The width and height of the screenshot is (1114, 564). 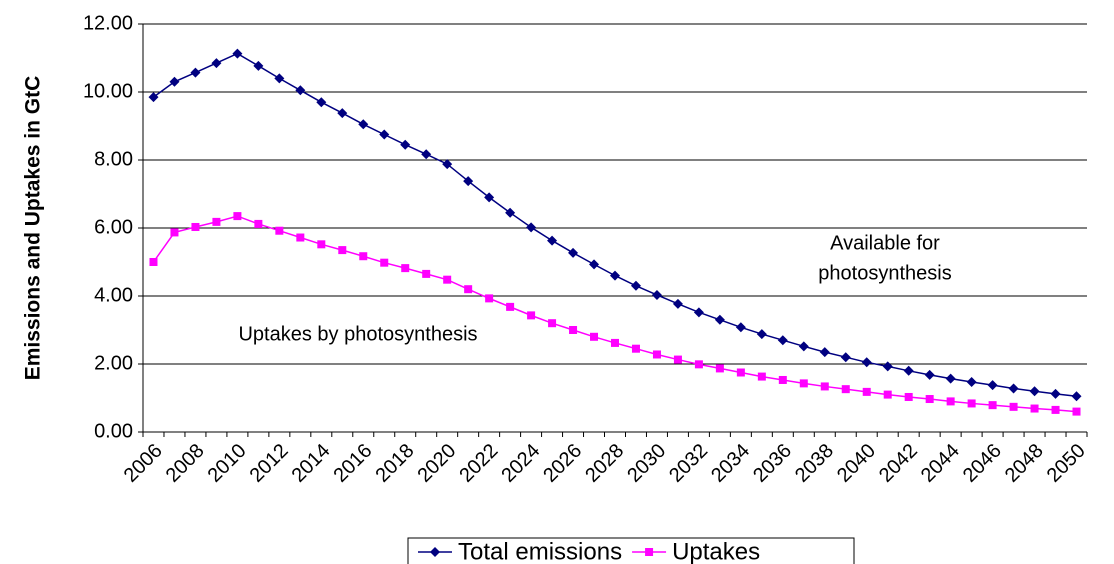 What do you see at coordinates (540, 551) in the screenshot?
I see `legend-label: Total emissions` at bounding box center [540, 551].